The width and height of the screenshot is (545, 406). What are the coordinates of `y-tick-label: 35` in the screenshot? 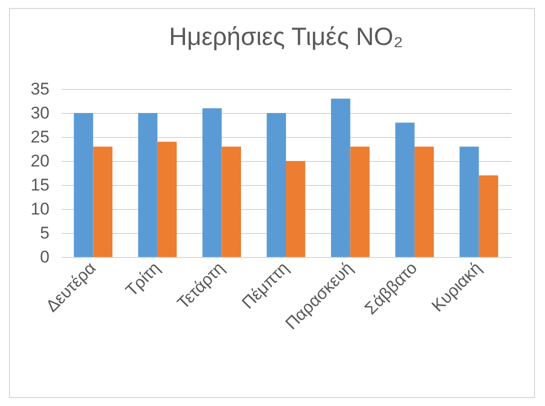 It's located at (40, 89).